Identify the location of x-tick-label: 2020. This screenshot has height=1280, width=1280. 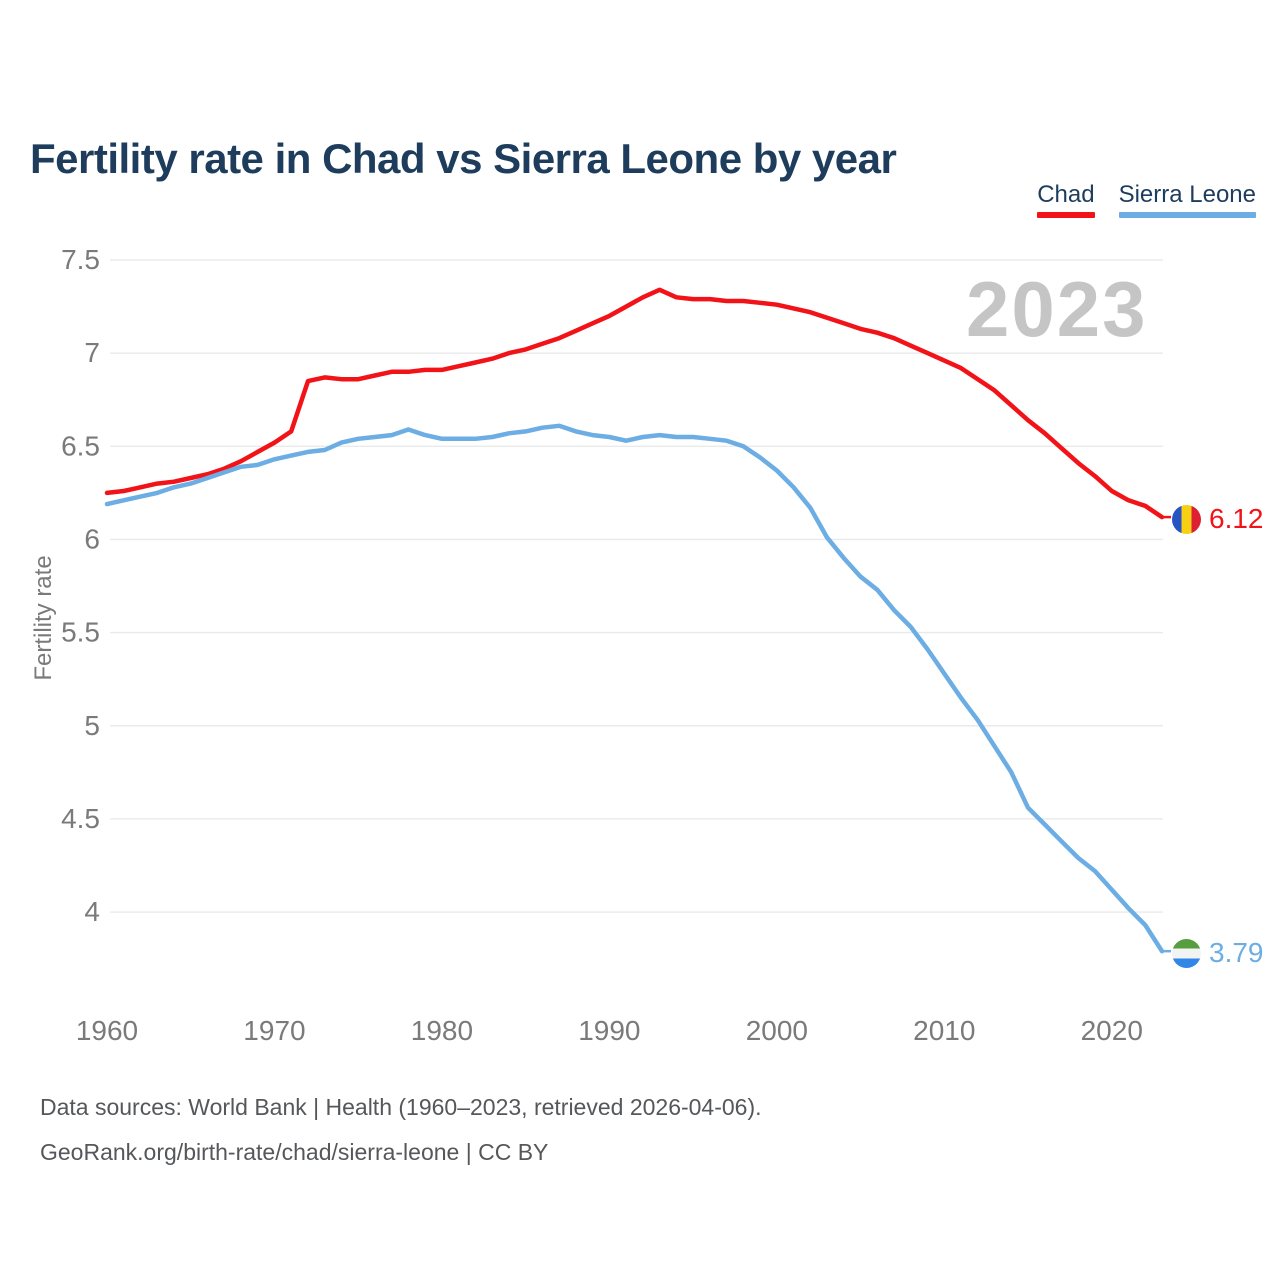
(1112, 1030).